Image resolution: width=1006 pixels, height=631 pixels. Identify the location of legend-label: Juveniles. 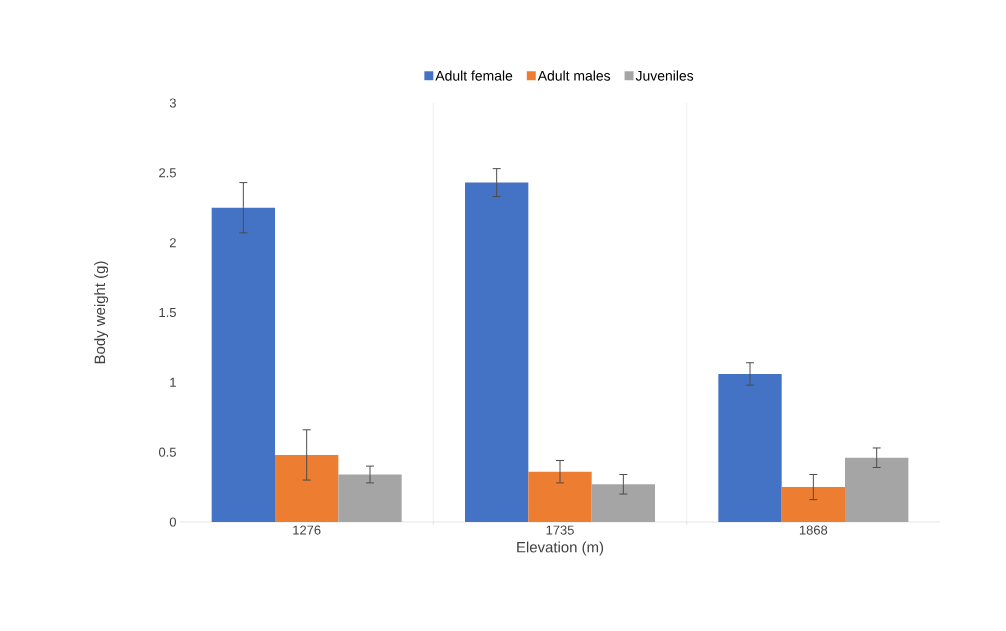
(664, 75).